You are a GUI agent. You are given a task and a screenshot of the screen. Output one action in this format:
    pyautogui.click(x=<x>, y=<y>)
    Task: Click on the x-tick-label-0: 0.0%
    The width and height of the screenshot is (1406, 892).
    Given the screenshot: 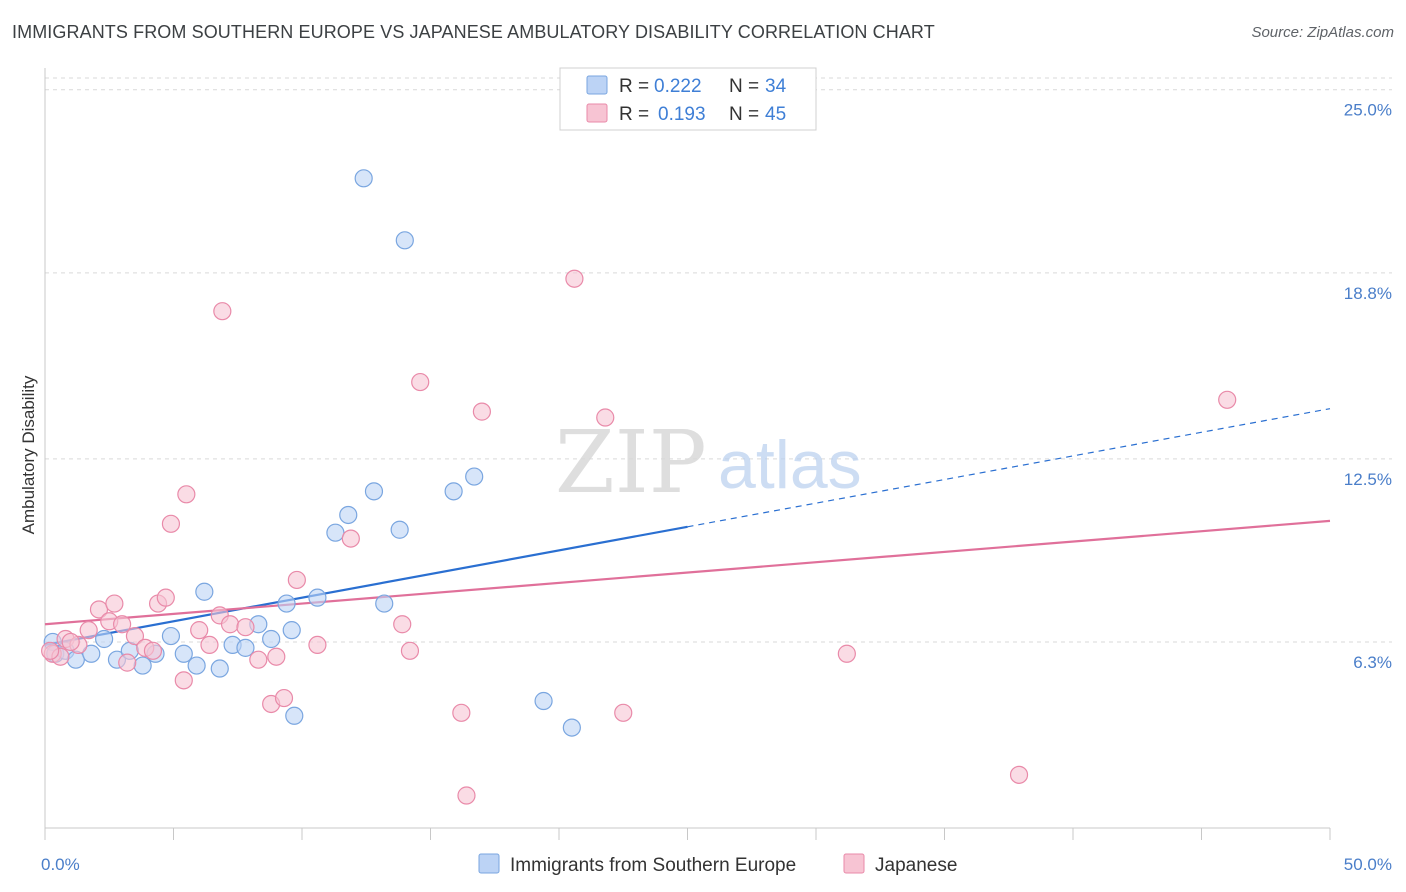 What is the action you would take?
    pyautogui.click(x=60, y=864)
    